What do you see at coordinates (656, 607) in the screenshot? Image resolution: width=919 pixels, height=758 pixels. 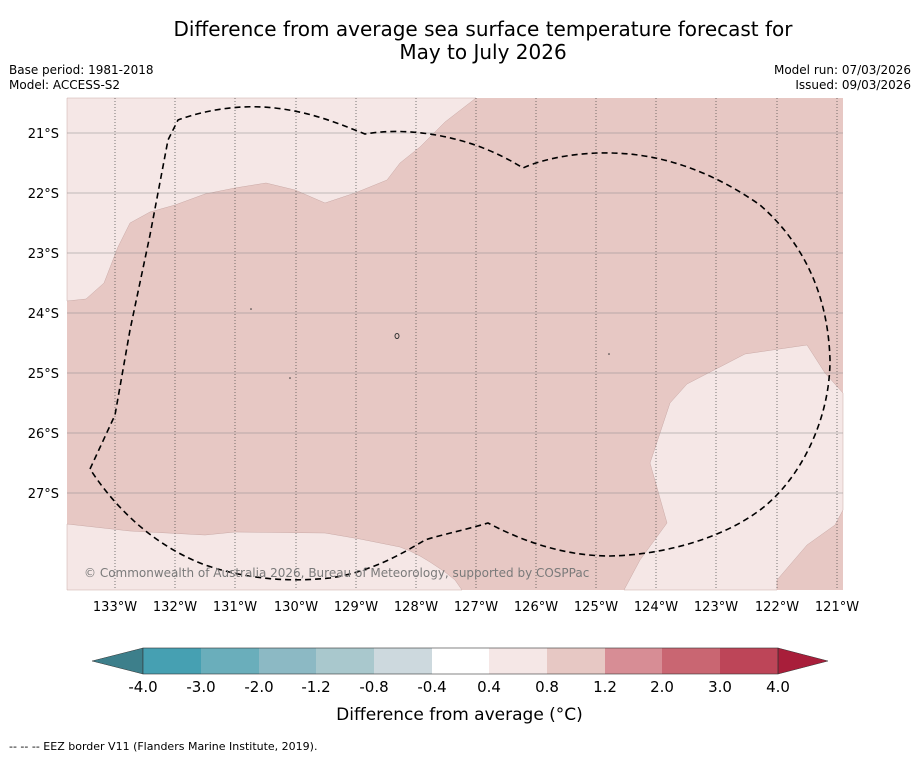 I see `lon-label: 124°W` at bounding box center [656, 607].